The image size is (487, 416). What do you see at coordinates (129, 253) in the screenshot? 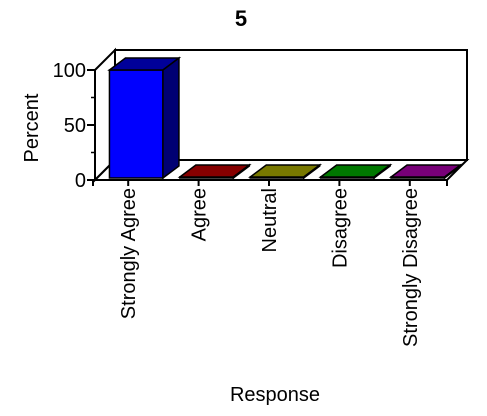
I see `x-tick-label: Strongly Agree` at bounding box center [129, 253].